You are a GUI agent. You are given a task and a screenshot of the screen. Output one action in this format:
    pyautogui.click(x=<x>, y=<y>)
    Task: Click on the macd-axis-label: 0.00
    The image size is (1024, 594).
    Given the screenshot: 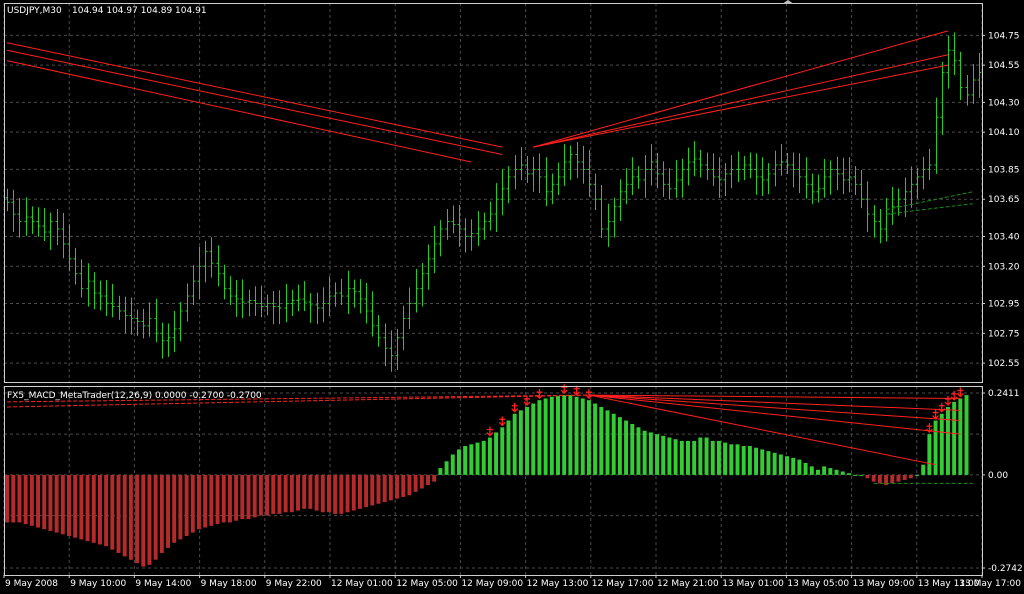 What is the action you would take?
    pyautogui.click(x=998, y=476)
    